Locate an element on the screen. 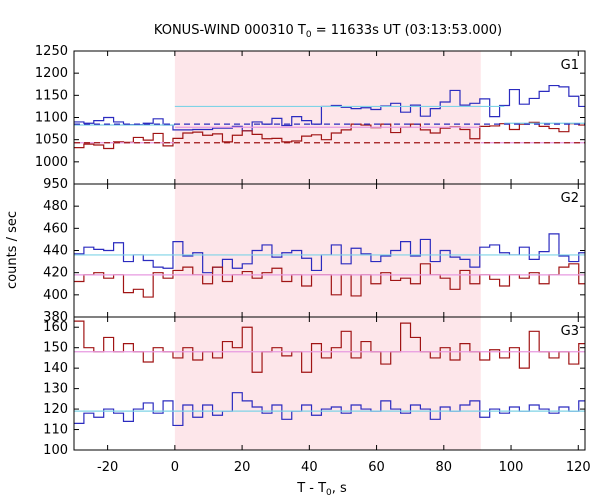 The height and width of the screenshot is (504, 600). y-tick-label-G2: 380 is located at coordinates (55, 317).